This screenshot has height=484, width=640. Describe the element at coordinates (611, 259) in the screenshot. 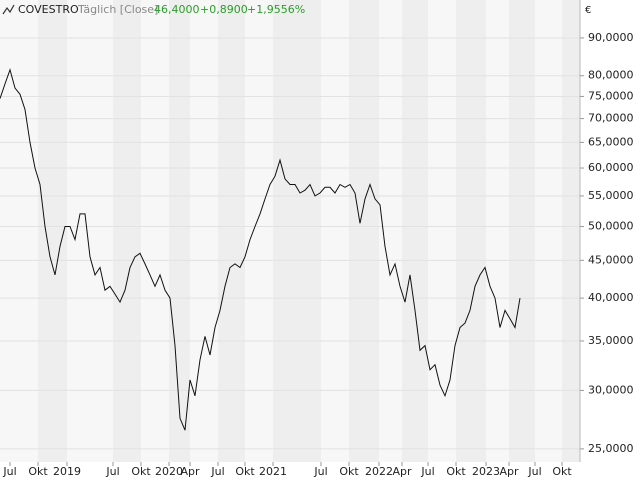

I see `y-tick-label: 45,0000` at that location.